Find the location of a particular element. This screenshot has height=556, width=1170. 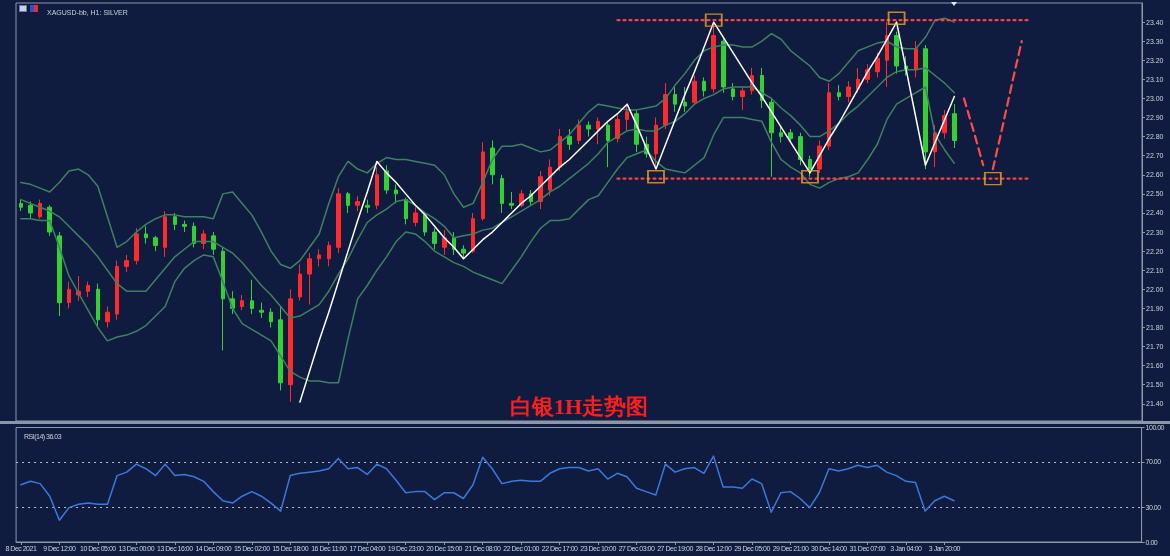

line-series is located at coordinates (487, 488).